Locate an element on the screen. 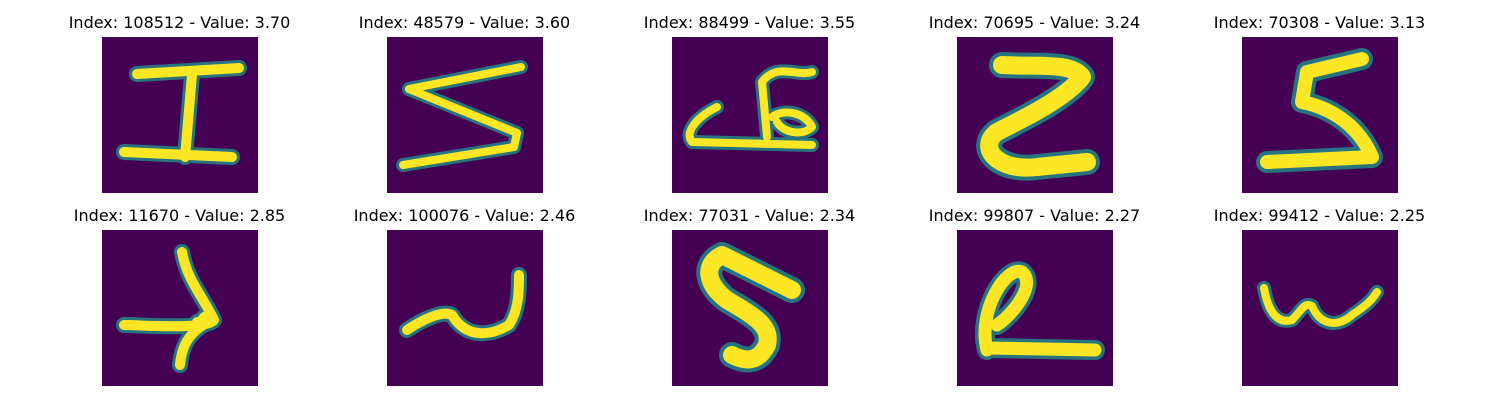 The image size is (1500, 400). panel-0: Index: 108512 - Value: 3.70 is located at coordinates (179, 103).